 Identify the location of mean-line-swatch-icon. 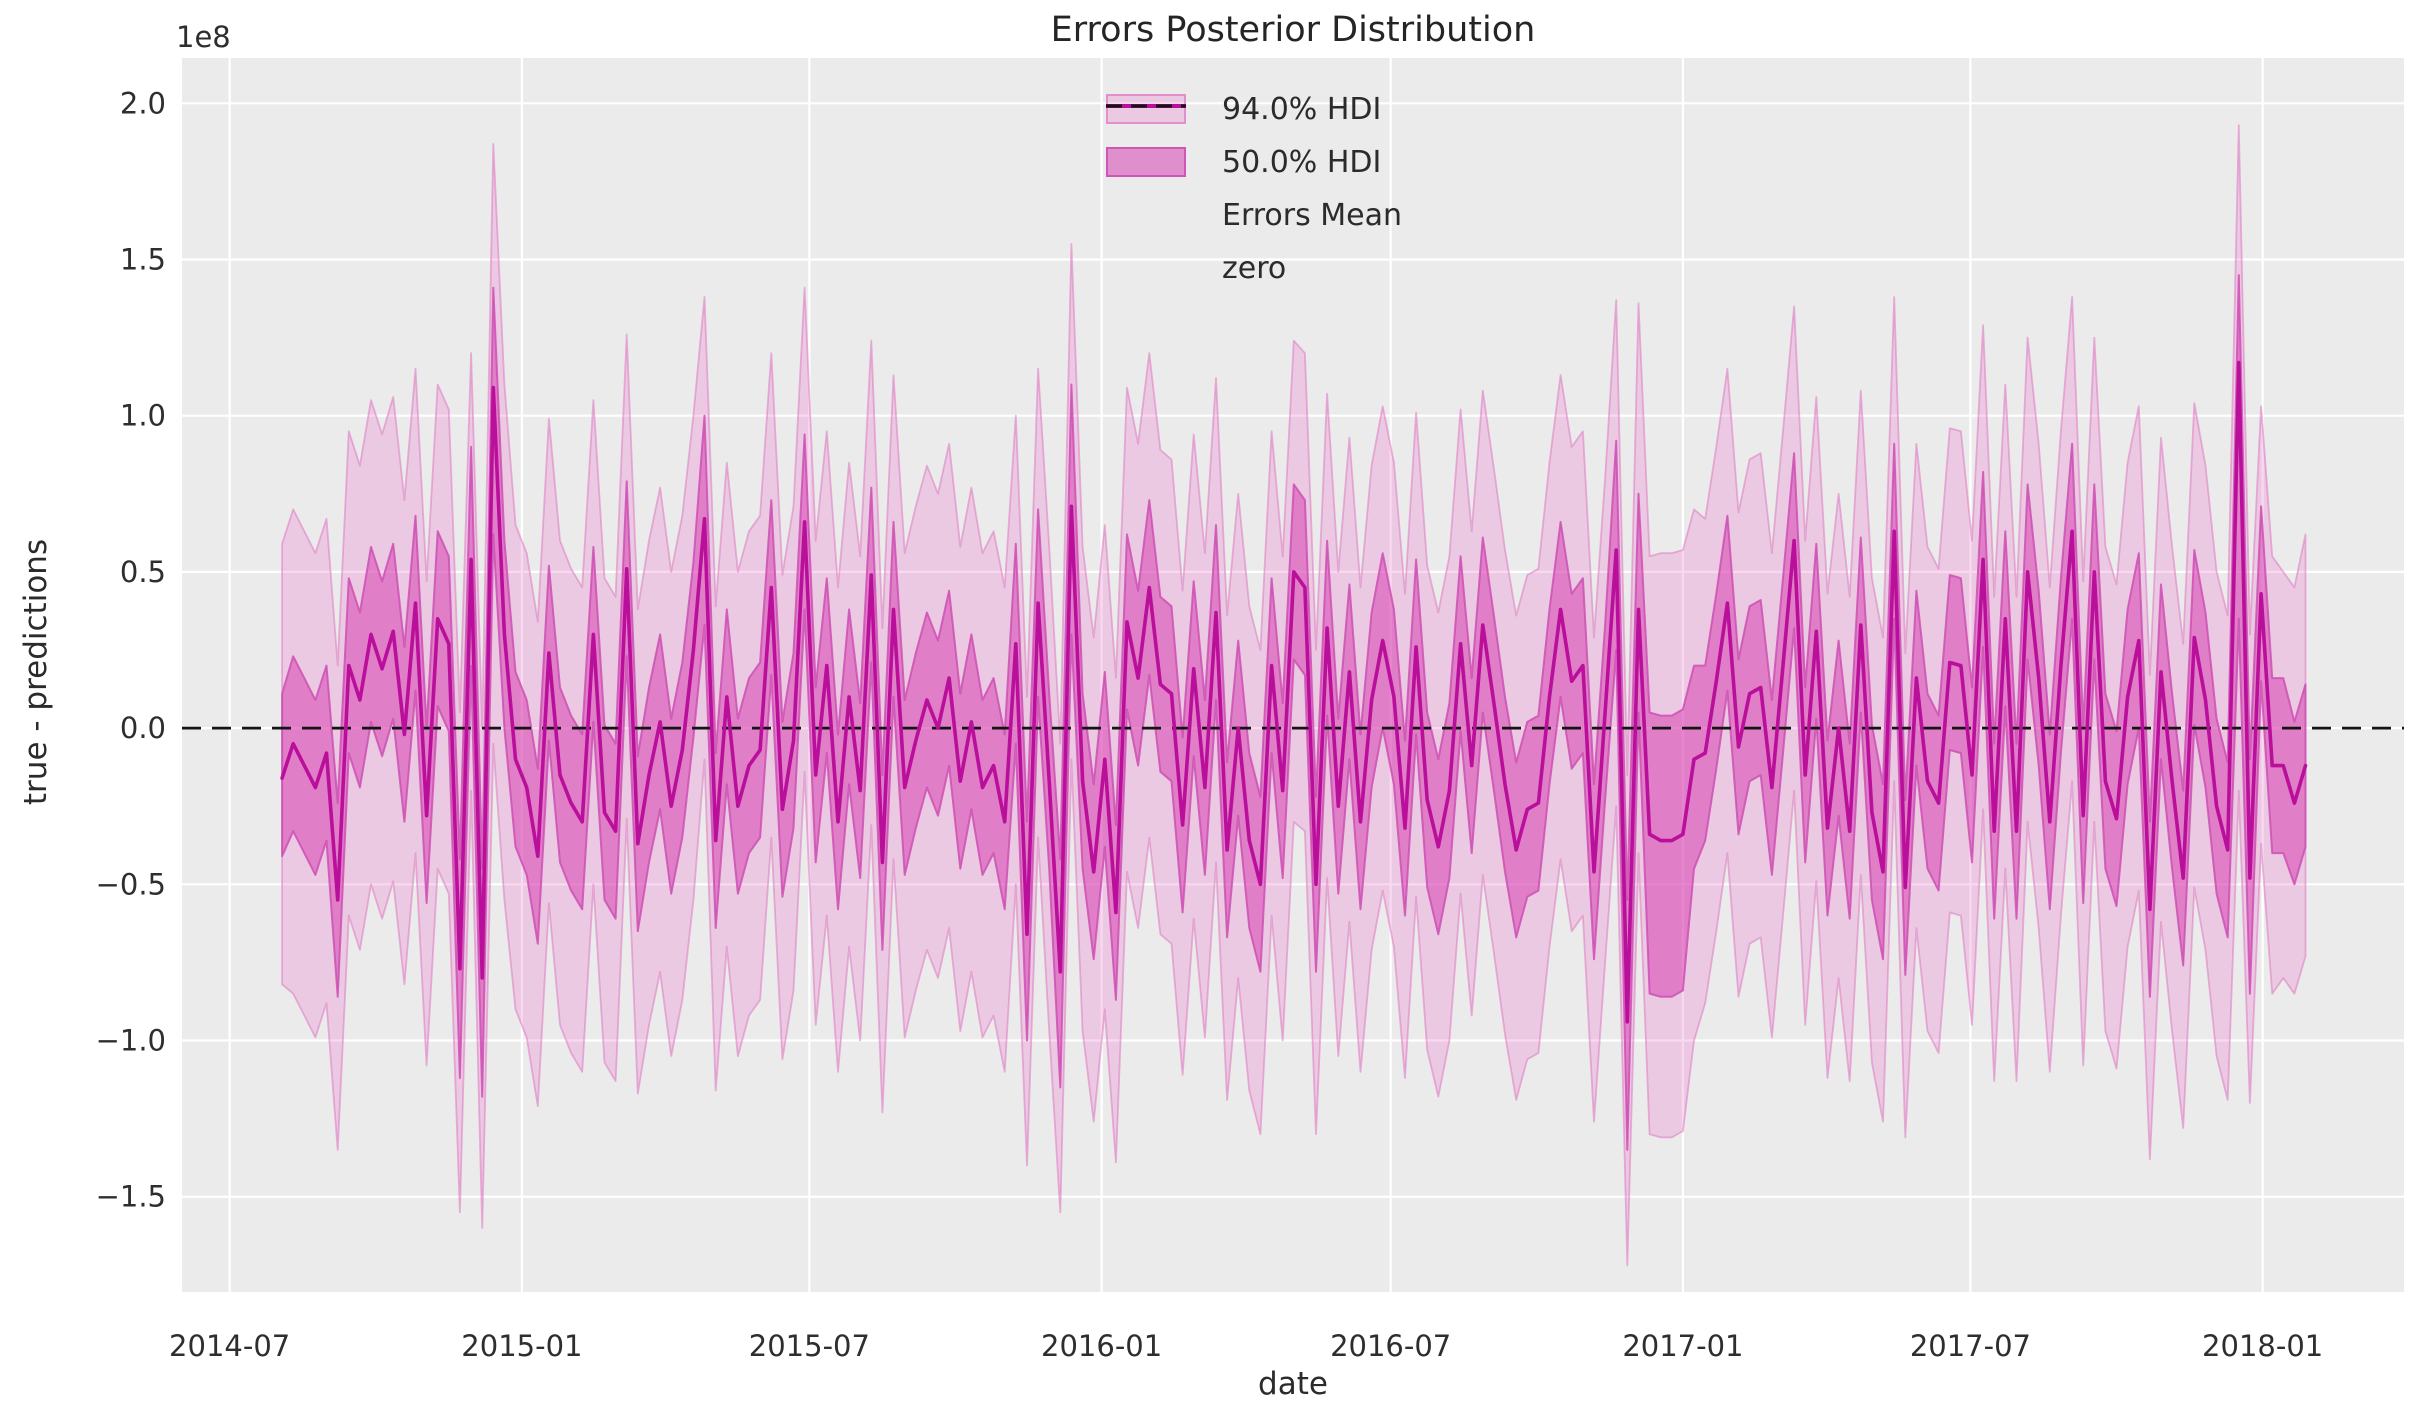
(1146, 167).